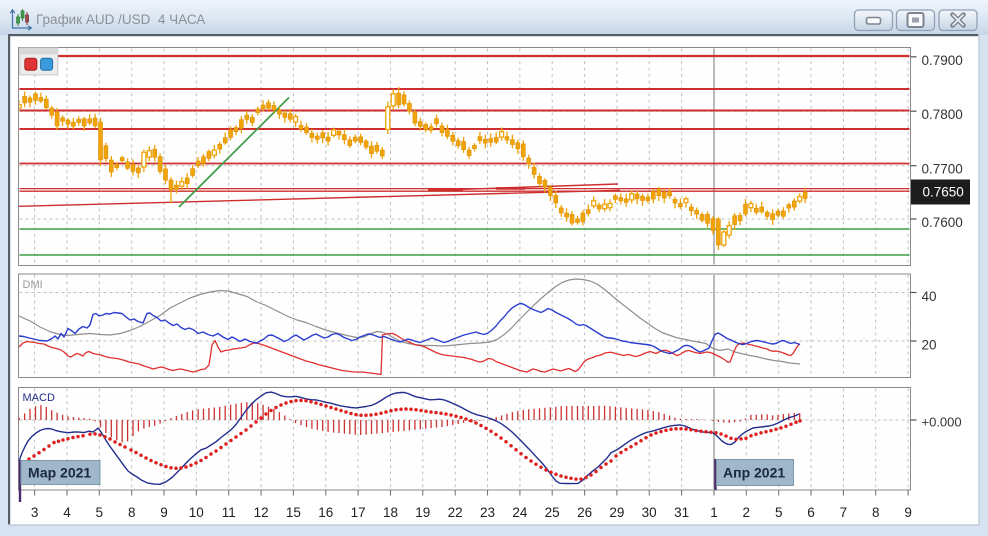 This screenshot has width=988, height=536. I want to click on svg-text: 26, so click(584, 512).